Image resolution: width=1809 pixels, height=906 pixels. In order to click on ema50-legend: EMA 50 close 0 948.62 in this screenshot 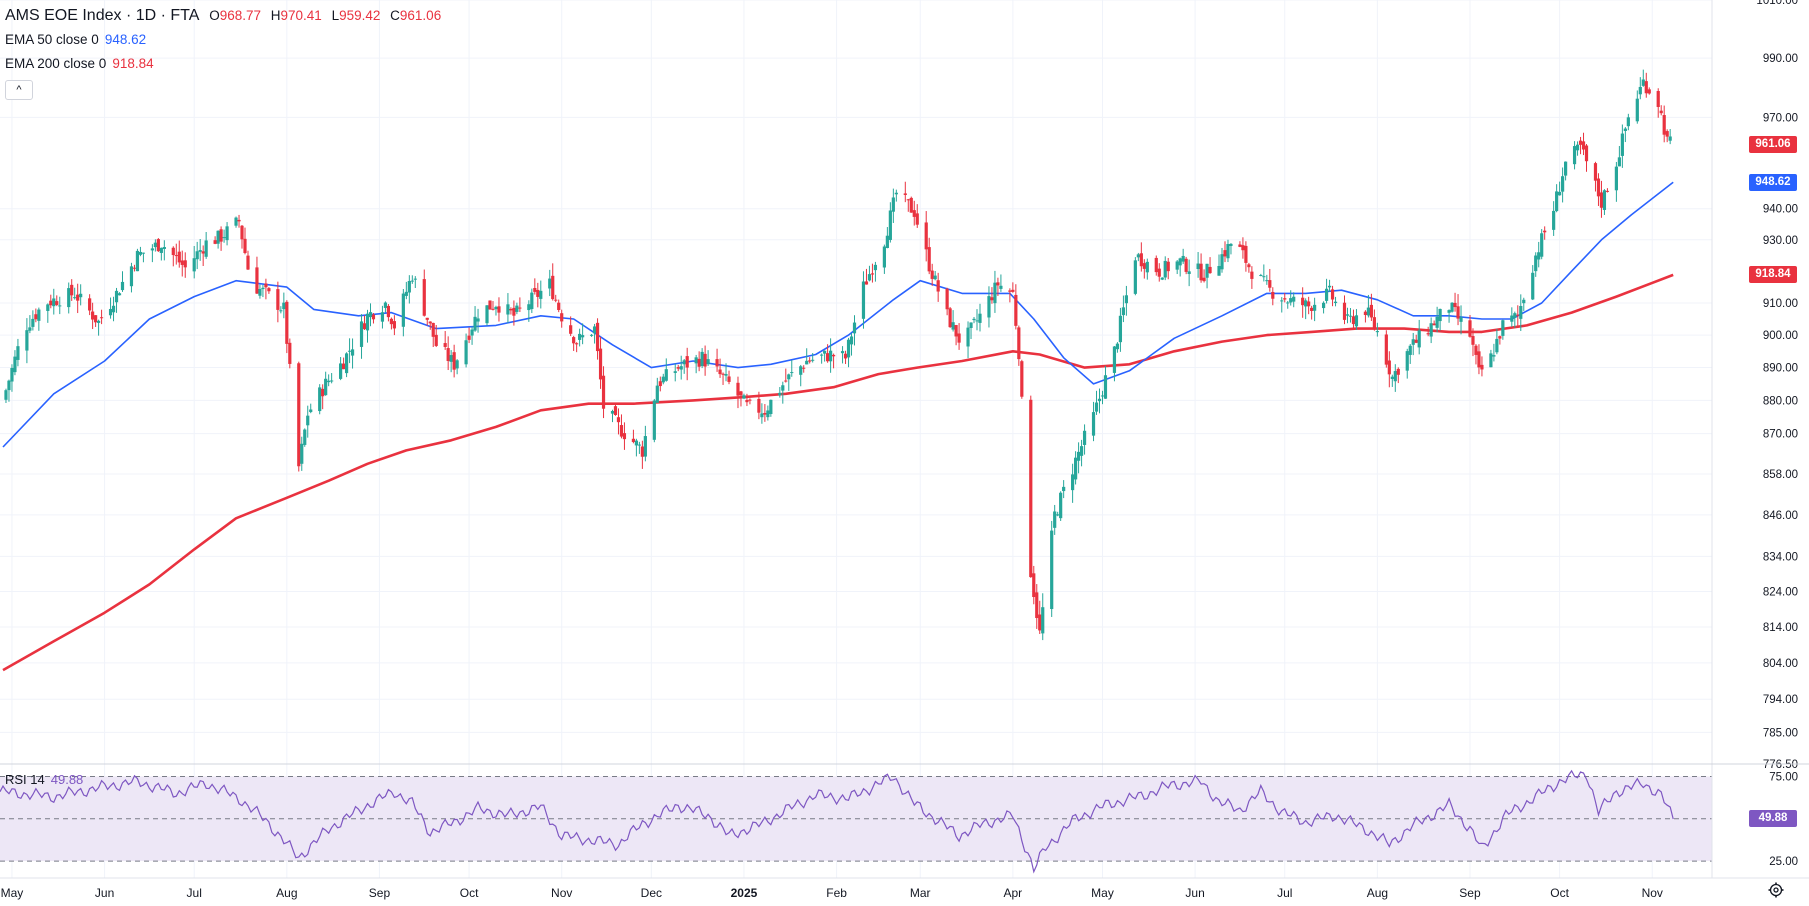, I will do `click(223, 40)`.